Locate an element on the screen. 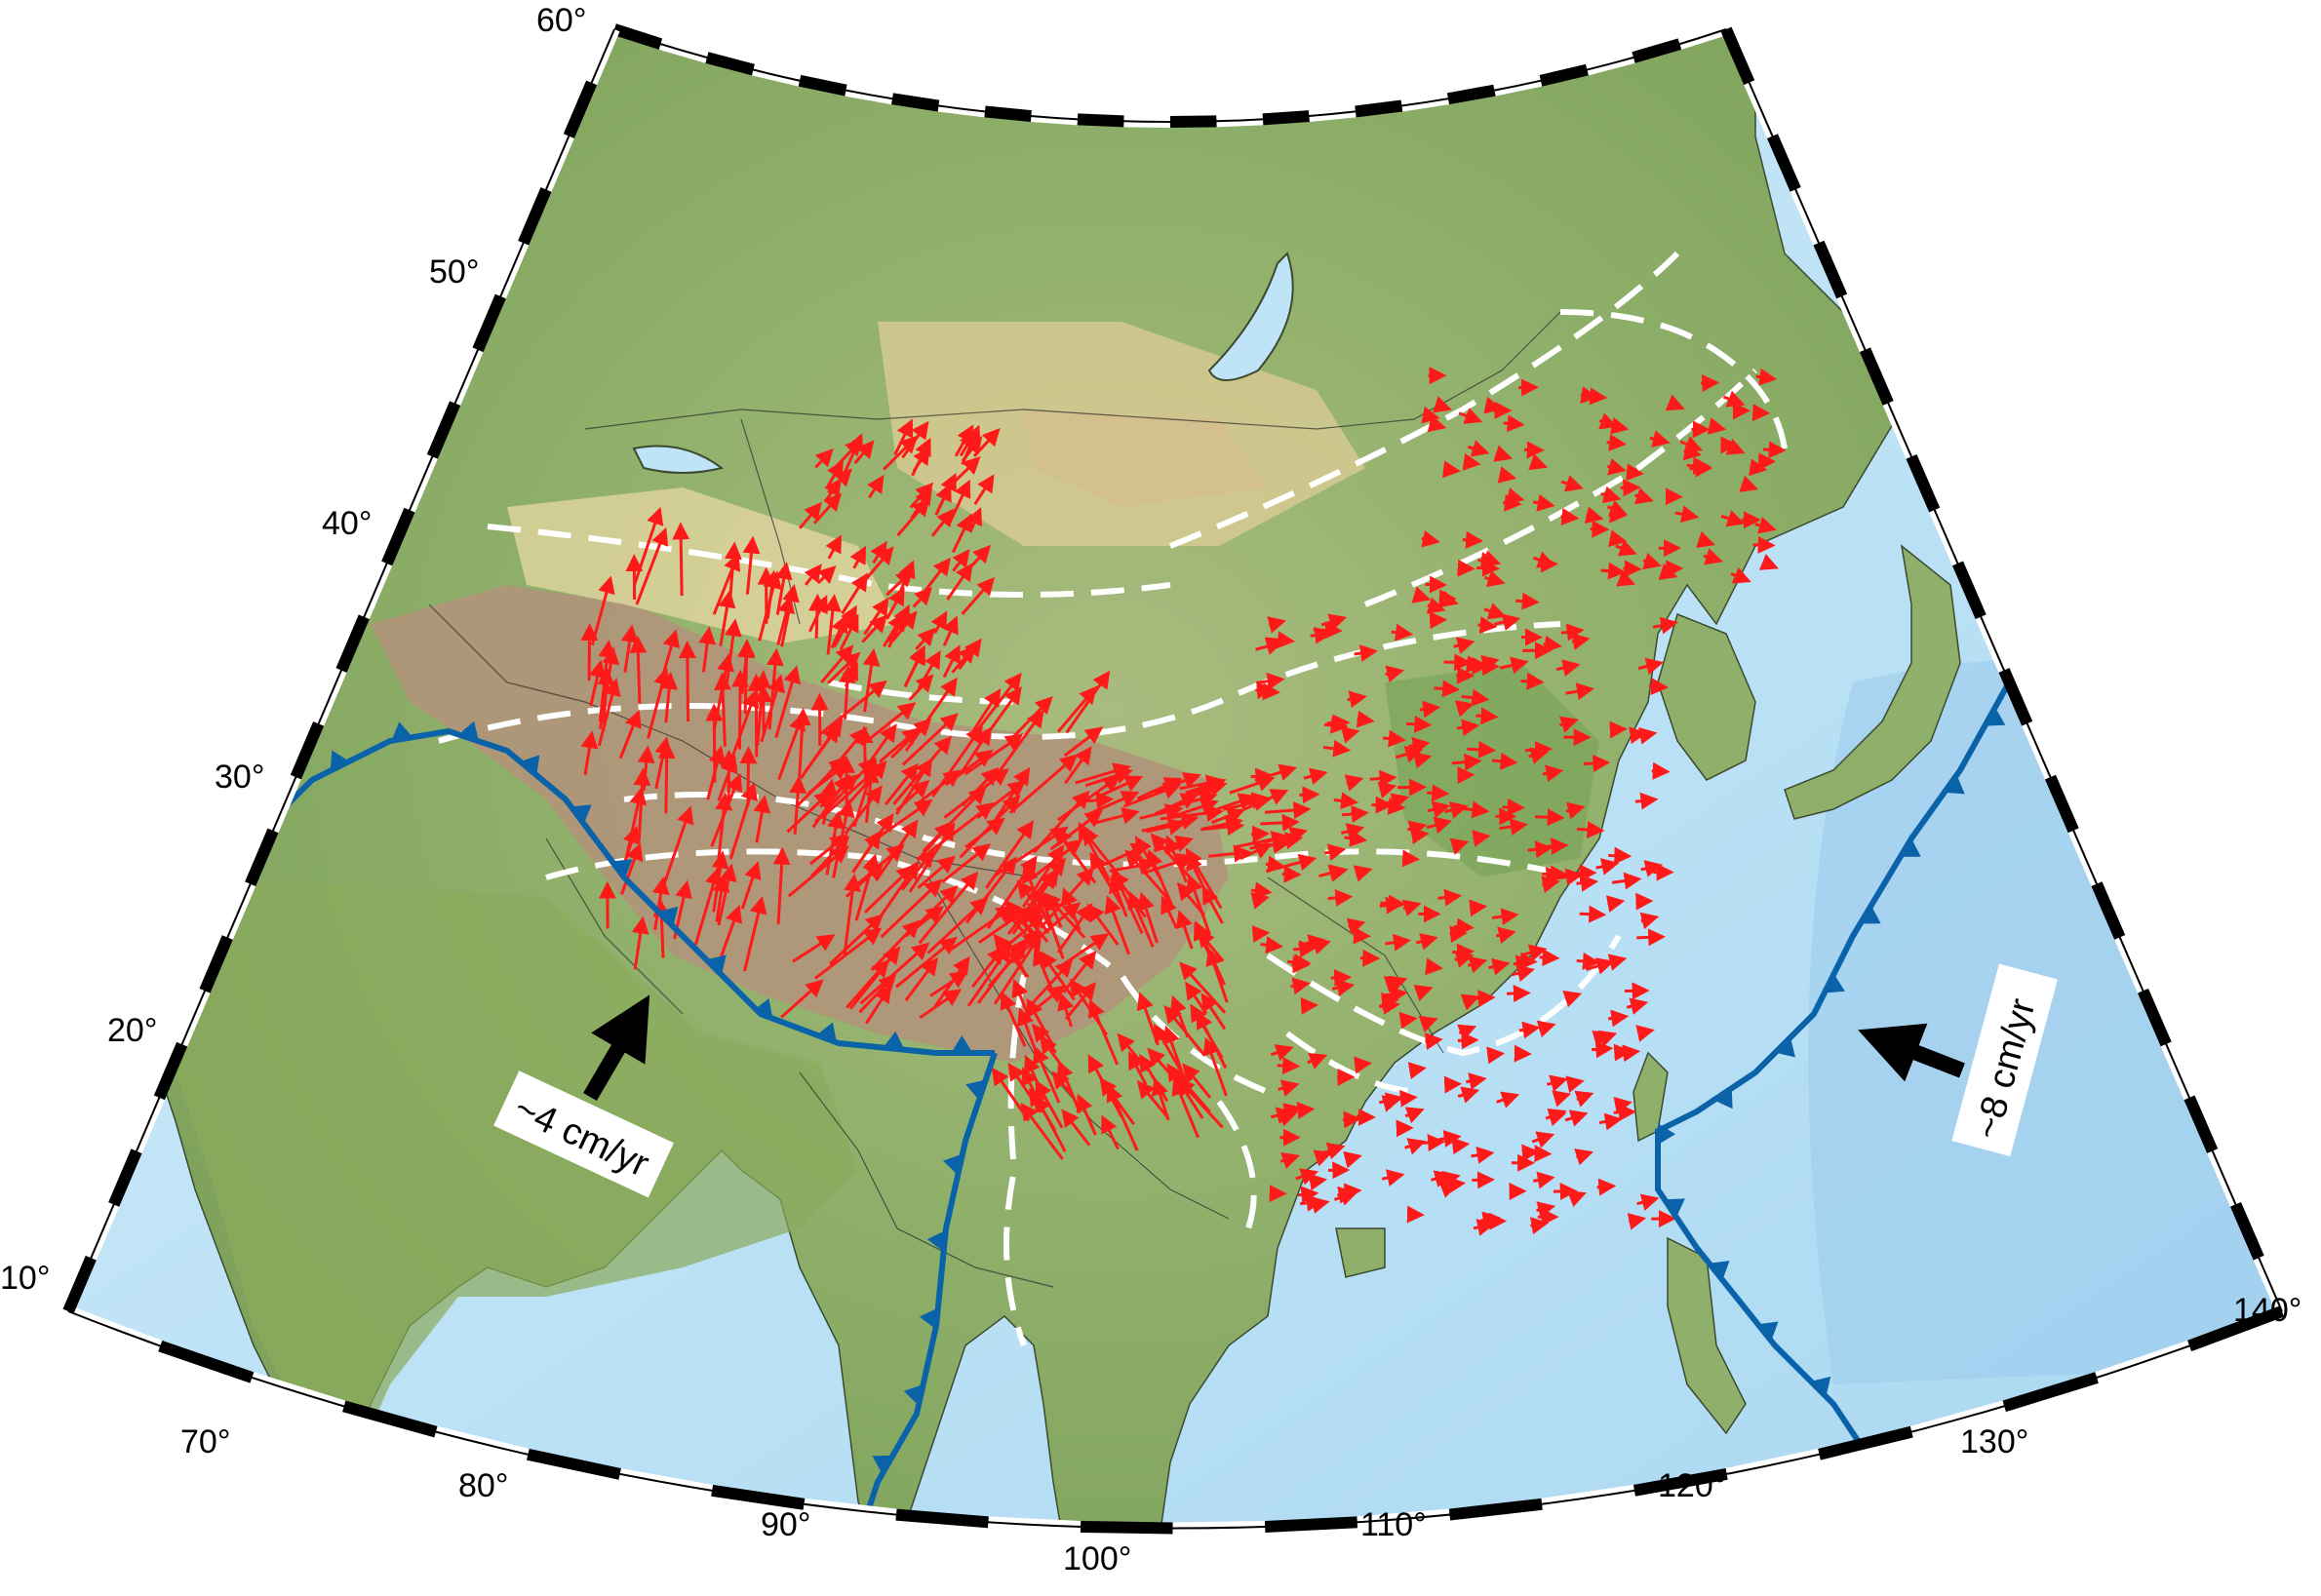 This screenshot has height=1596, width=2321. lon-label-130: 130° is located at coordinates (1994, 1442).